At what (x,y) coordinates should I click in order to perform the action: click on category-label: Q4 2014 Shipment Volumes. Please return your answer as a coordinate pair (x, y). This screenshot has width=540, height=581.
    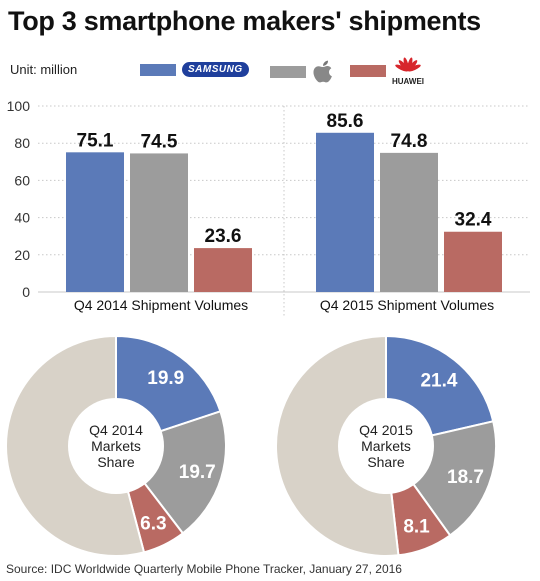
    Looking at the image, I should click on (161, 305).